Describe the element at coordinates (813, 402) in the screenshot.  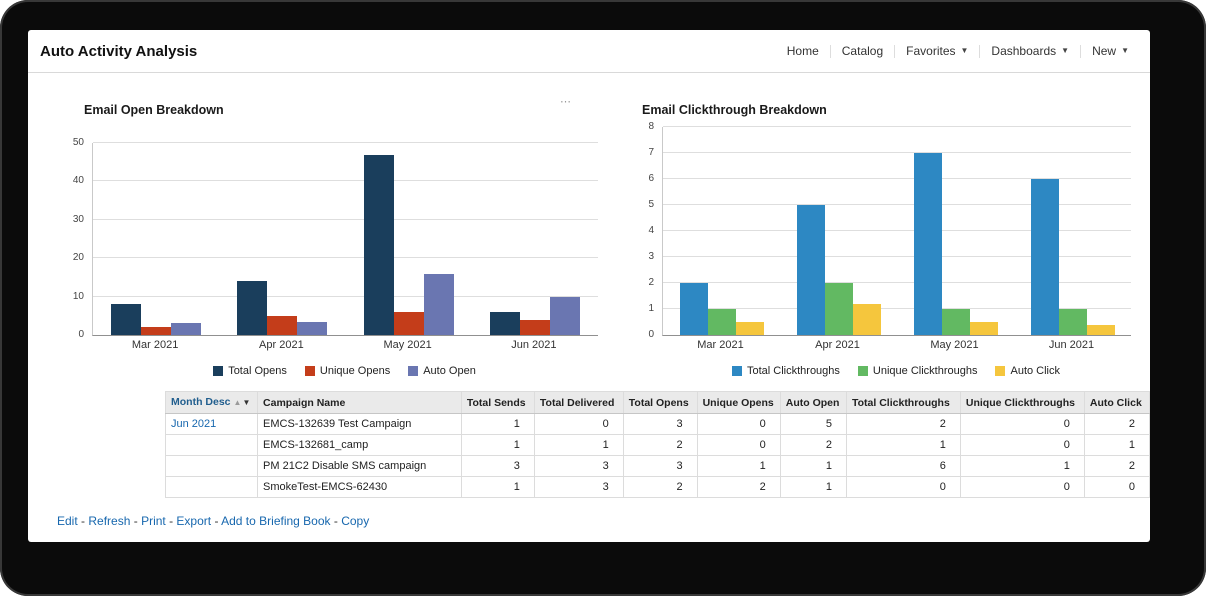
I see `column-header-auto-open: Auto Open` at that location.